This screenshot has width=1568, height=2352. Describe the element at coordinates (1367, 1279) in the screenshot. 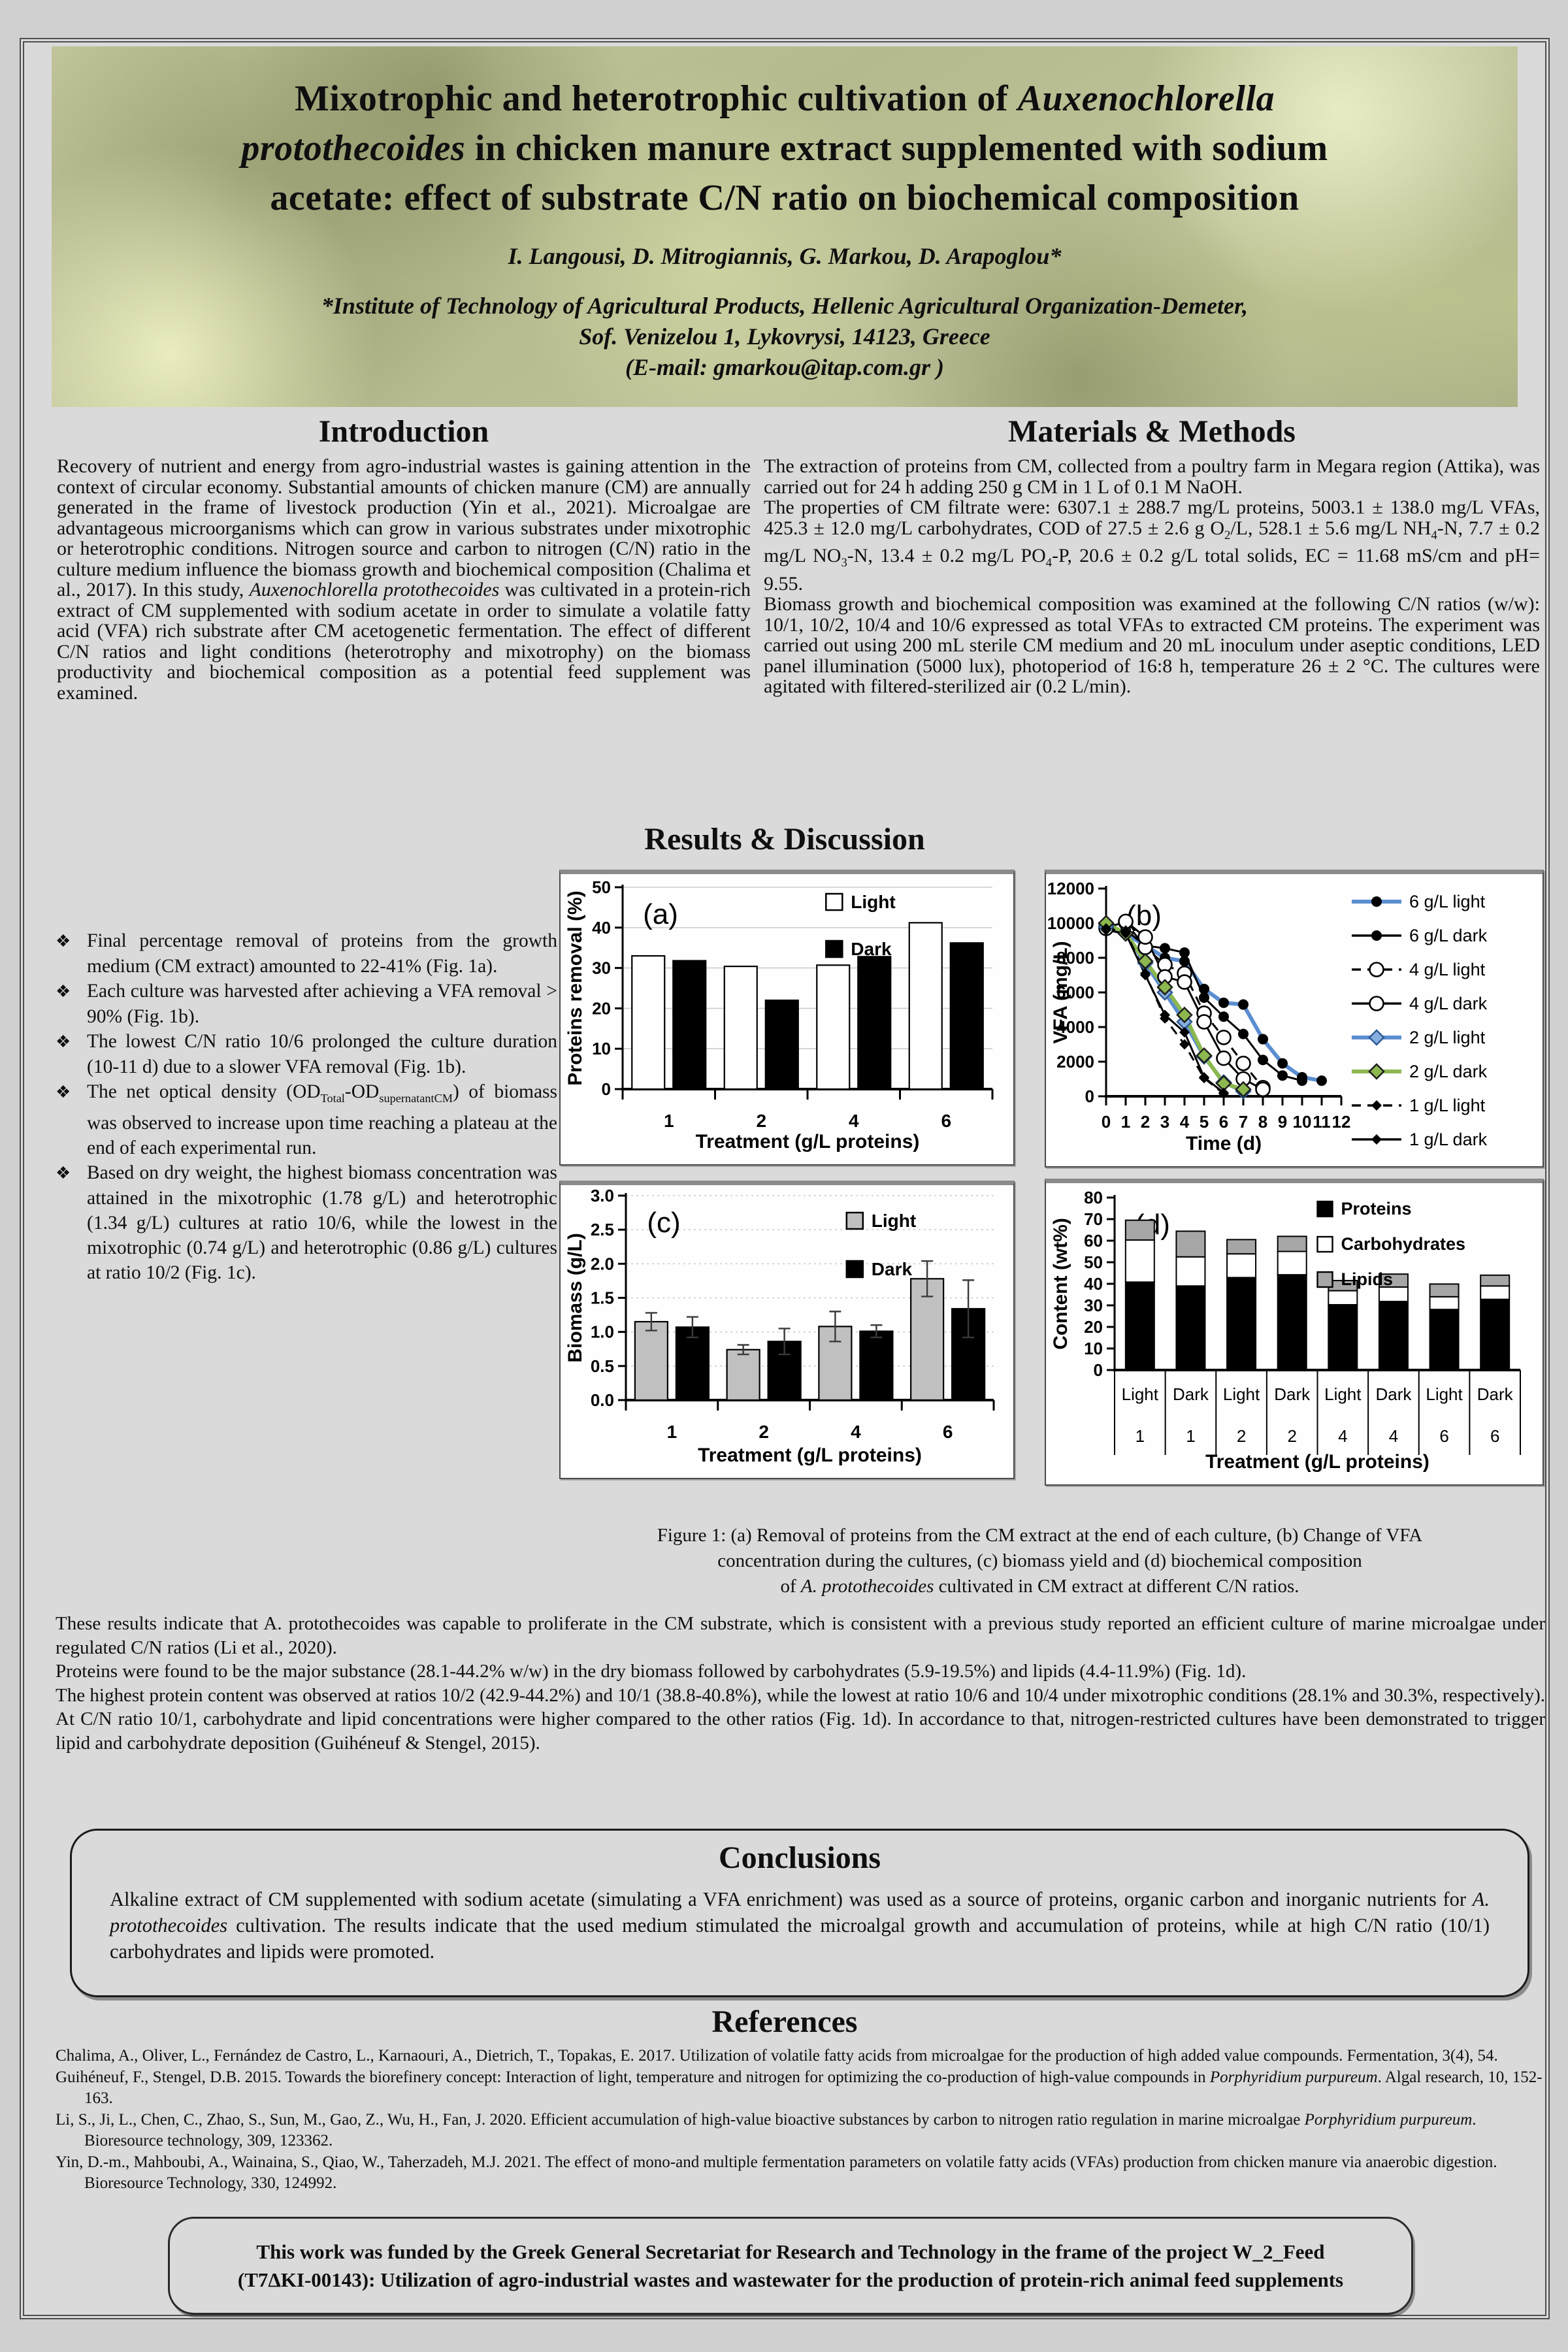

I see `svg-text: Lipids` at that location.